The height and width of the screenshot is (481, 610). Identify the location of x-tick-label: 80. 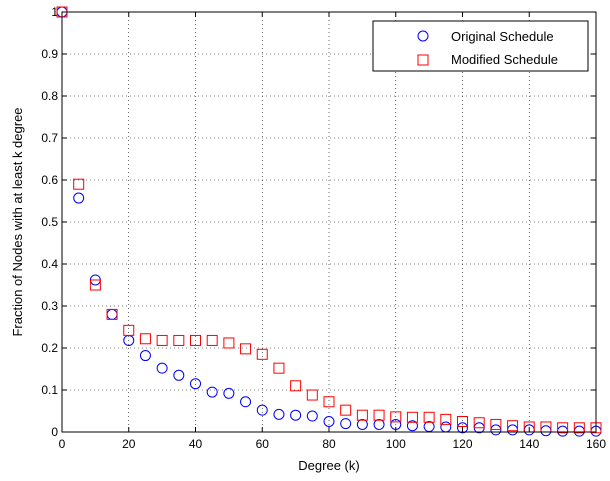
(329, 444).